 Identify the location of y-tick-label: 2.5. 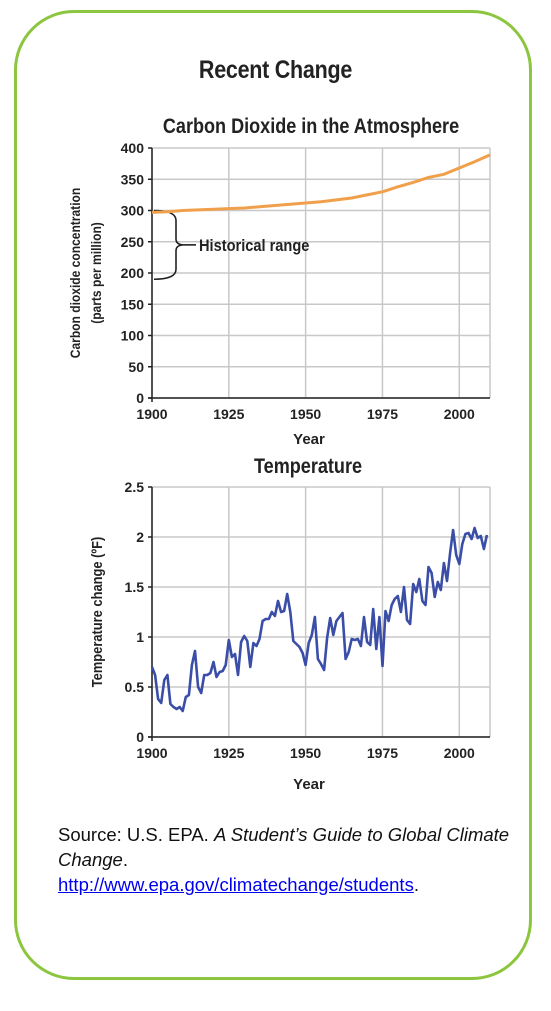
(135, 487).